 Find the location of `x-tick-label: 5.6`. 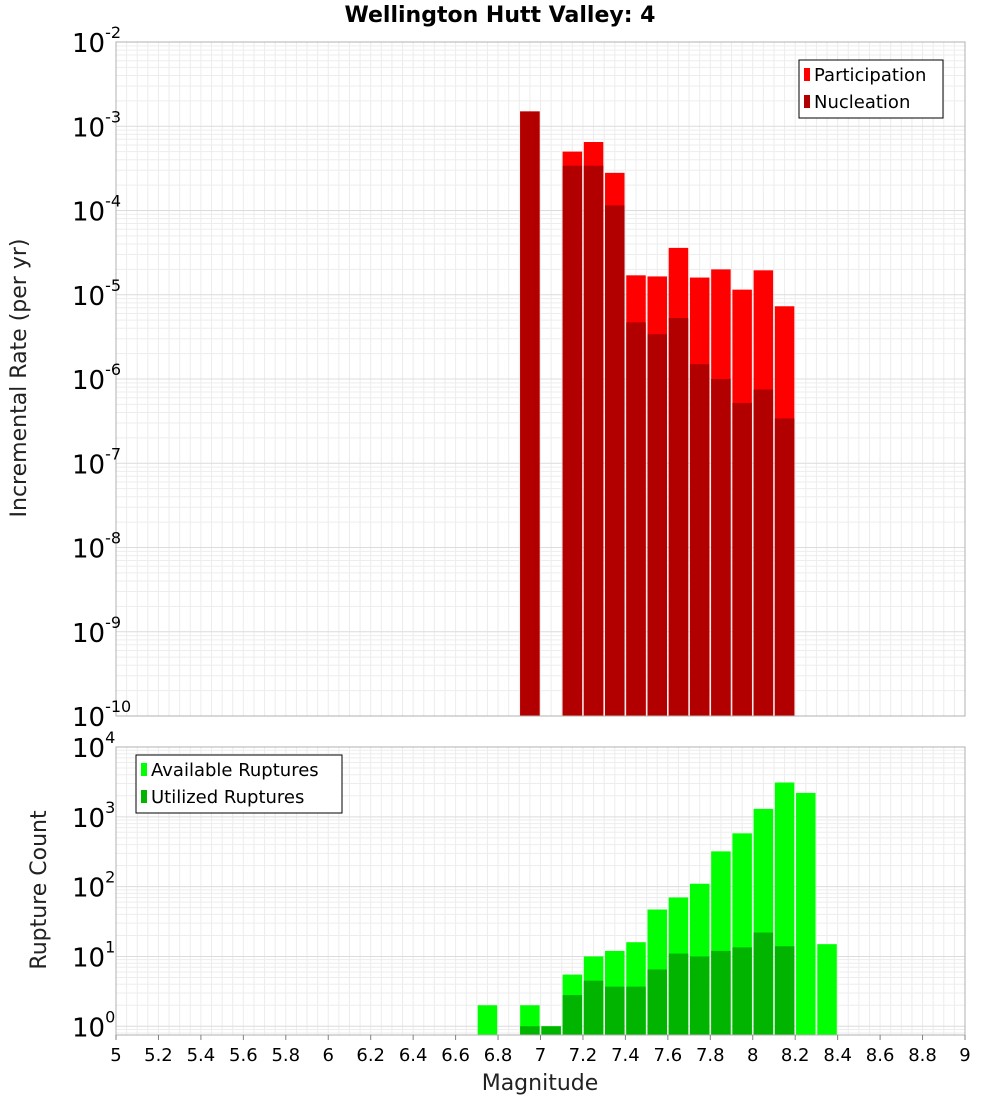

x-tick-label: 5.6 is located at coordinates (243, 1055).